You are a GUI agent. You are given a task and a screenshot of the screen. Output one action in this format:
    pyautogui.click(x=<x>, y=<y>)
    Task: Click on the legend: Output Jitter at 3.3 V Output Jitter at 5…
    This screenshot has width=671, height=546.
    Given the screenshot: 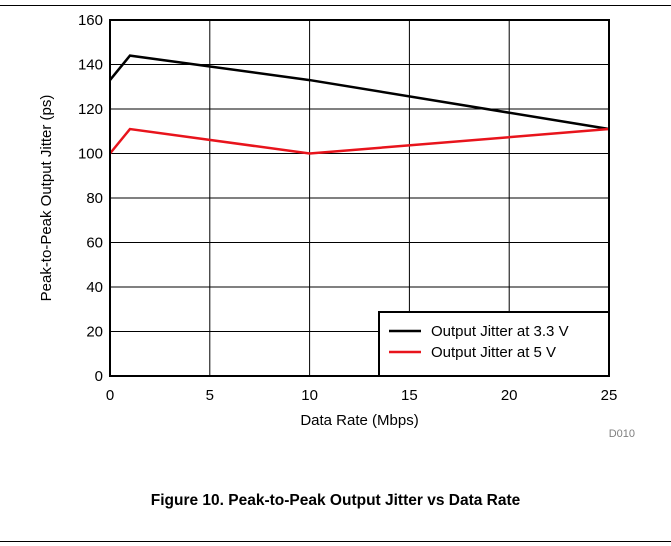 What is the action you would take?
    pyautogui.click(x=494, y=344)
    